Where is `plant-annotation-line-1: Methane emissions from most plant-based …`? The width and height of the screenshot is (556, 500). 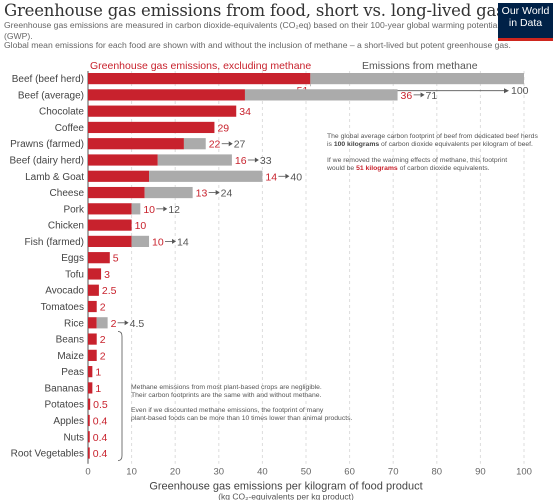 plant-annotation-line-1: Methane emissions from most plant-based … is located at coordinates (226, 387).